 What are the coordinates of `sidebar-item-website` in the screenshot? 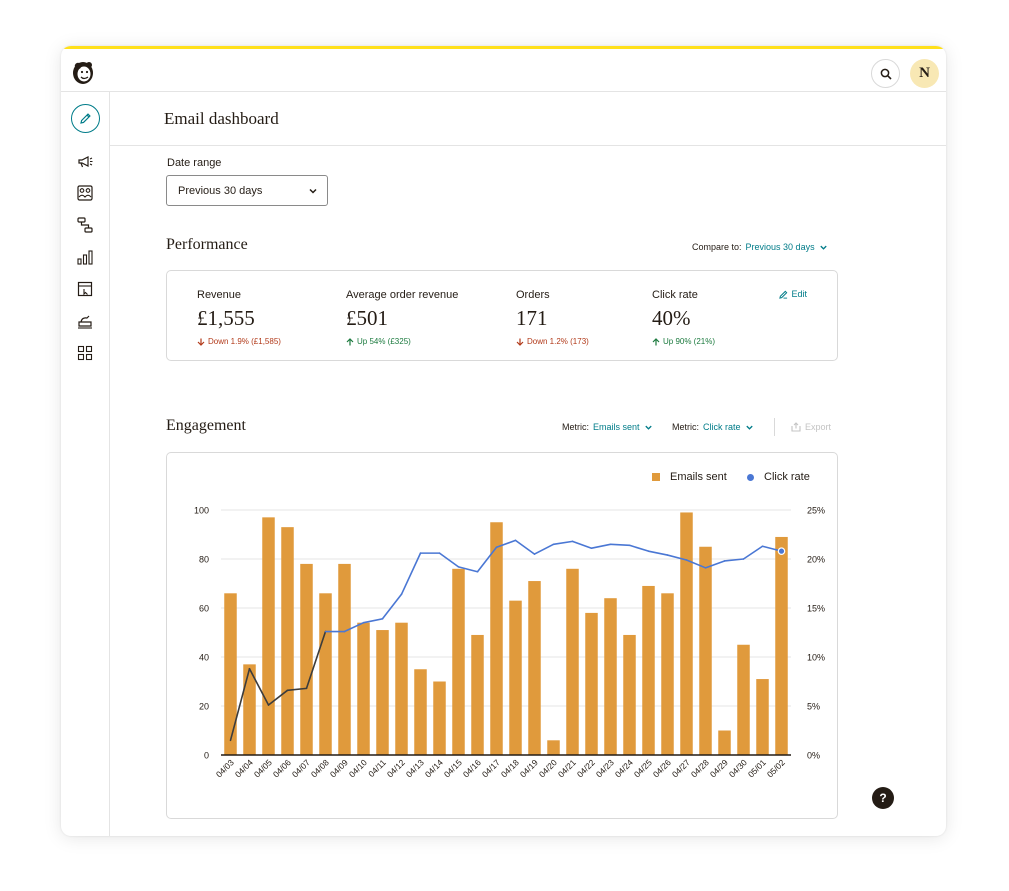 It's located at (85, 289).